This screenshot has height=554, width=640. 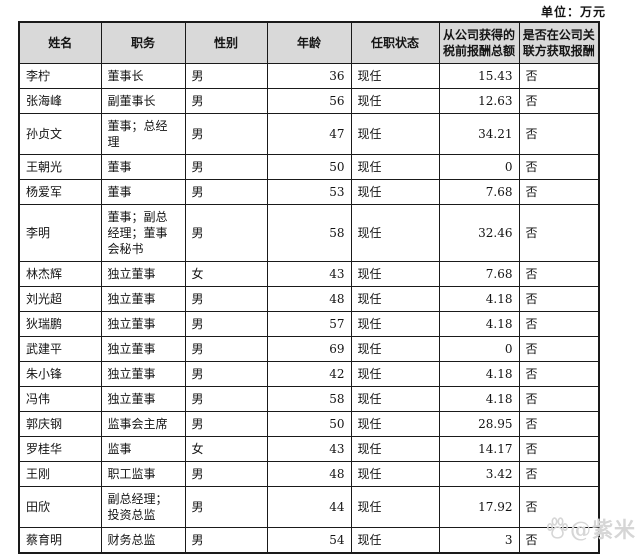 What do you see at coordinates (60, 134) in the screenshot?
I see `name-cell: 孙贞文` at bounding box center [60, 134].